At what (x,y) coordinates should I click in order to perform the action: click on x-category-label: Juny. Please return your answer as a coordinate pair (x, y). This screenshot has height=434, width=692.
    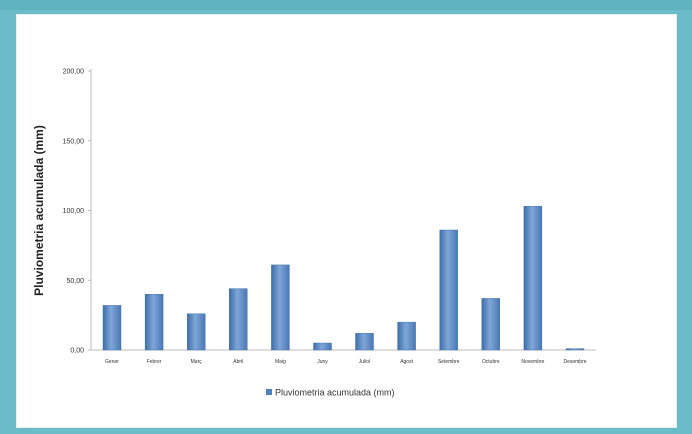
    Looking at the image, I should click on (322, 362).